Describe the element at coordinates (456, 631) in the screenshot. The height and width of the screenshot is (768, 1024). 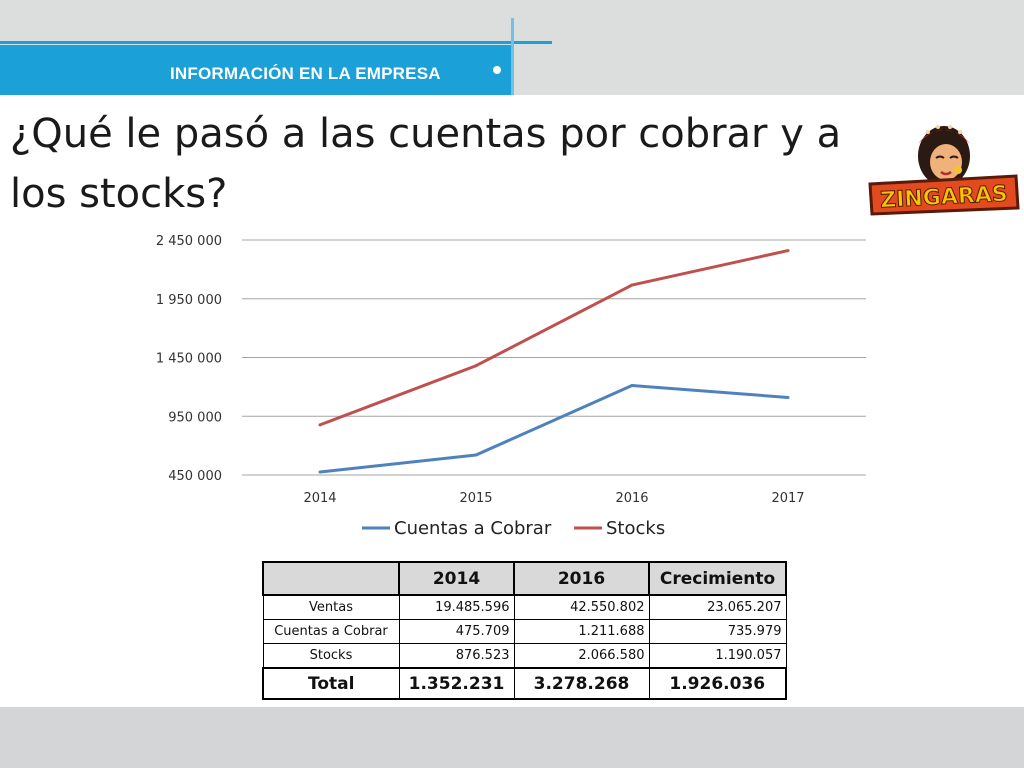
I see `cell-value: 475.709` at that location.